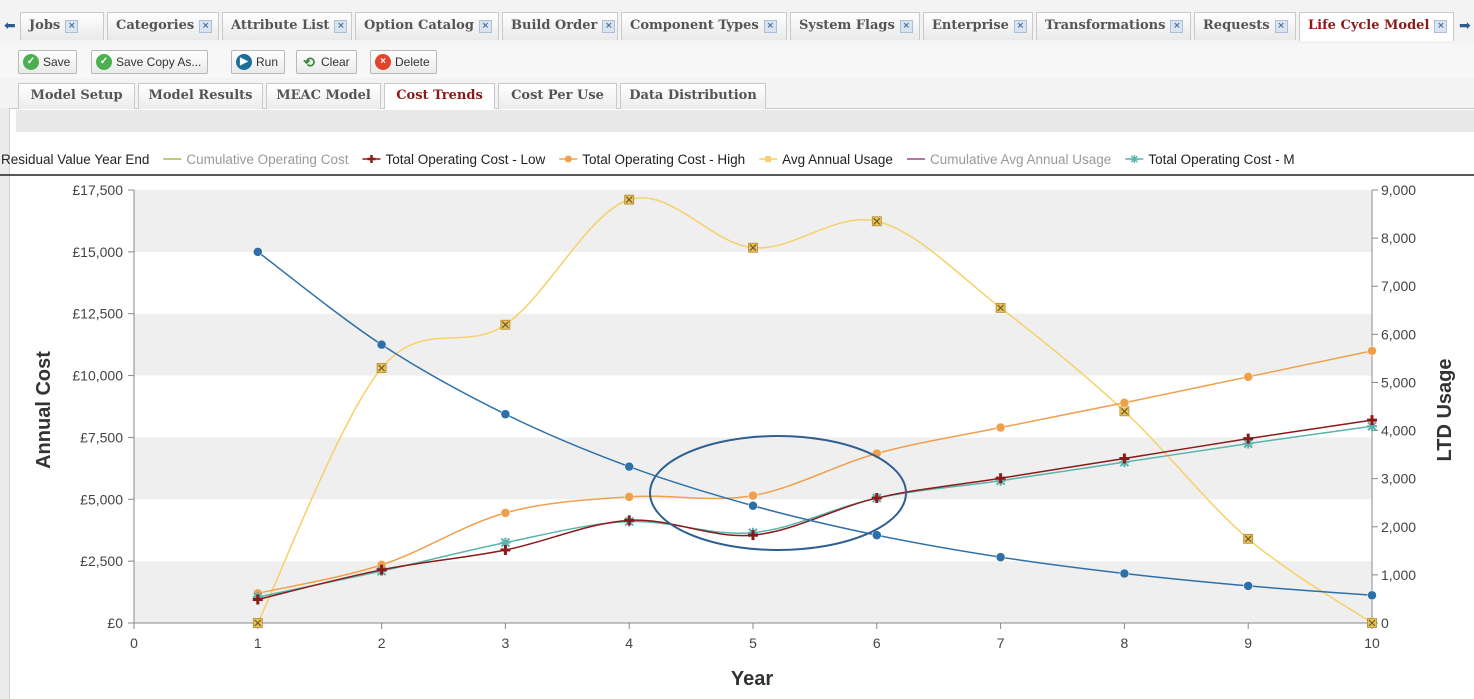 Image resolution: width=1474 pixels, height=699 pixels. I want to click on x-tick-label: 8, so click(1125, 643).